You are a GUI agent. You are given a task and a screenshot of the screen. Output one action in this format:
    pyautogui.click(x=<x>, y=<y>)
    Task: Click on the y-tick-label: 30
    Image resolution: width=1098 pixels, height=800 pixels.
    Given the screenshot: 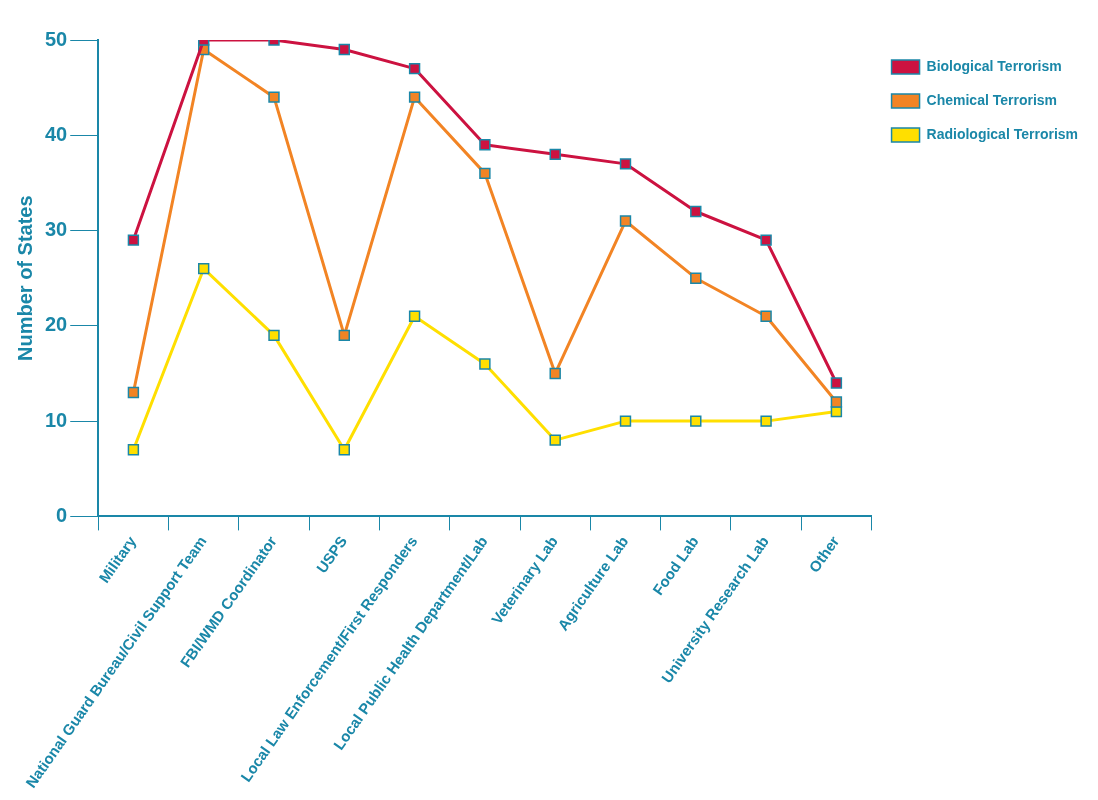 What is the action you would take?
    pyautogui.click(x=56, y=229)
    